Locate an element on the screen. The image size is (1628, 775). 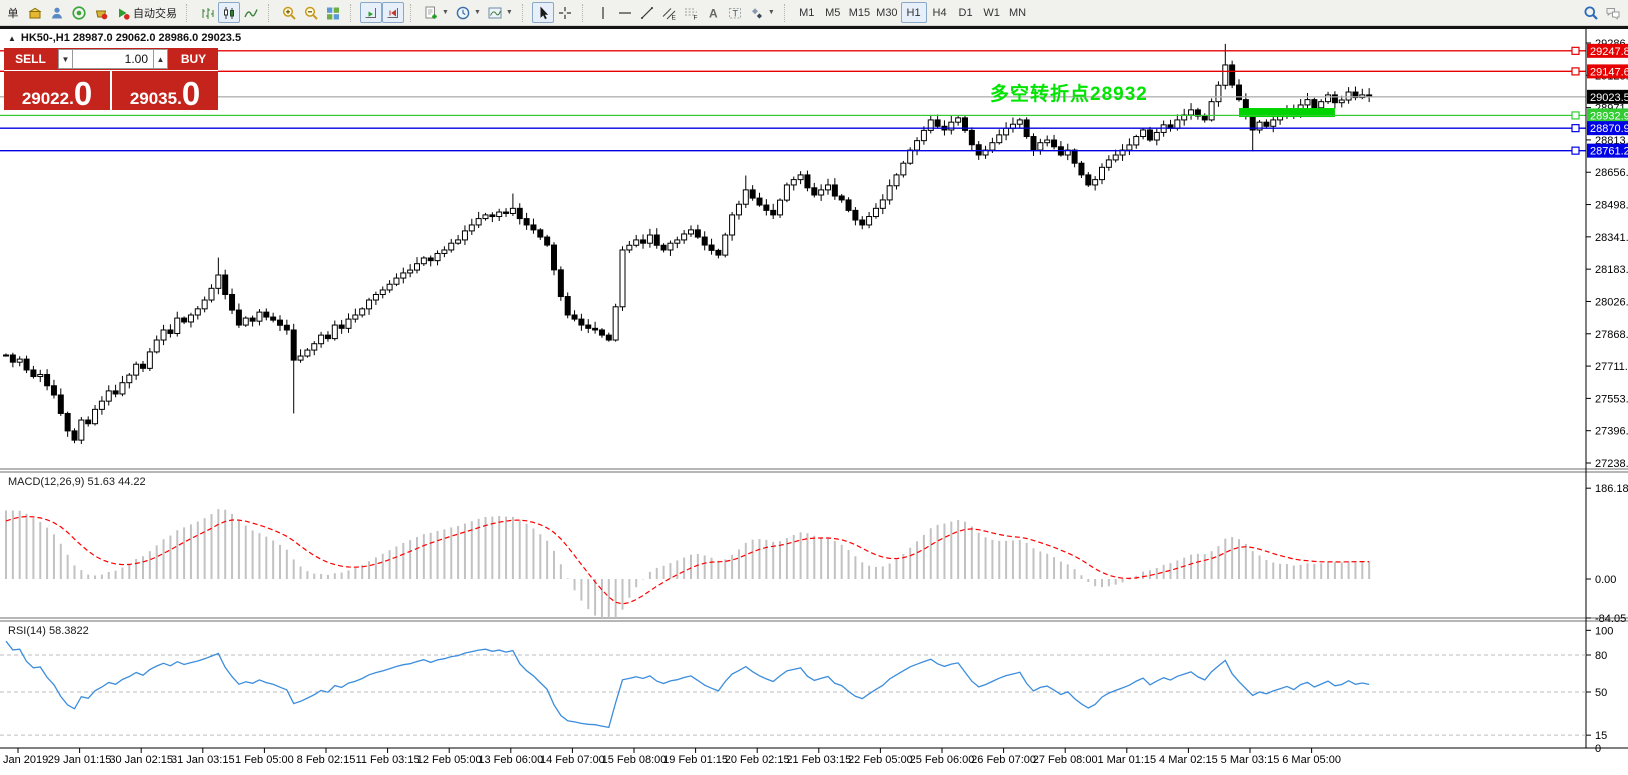
time-tick-label: 8 Feb 02:15 is located at coordinates (326, 760).